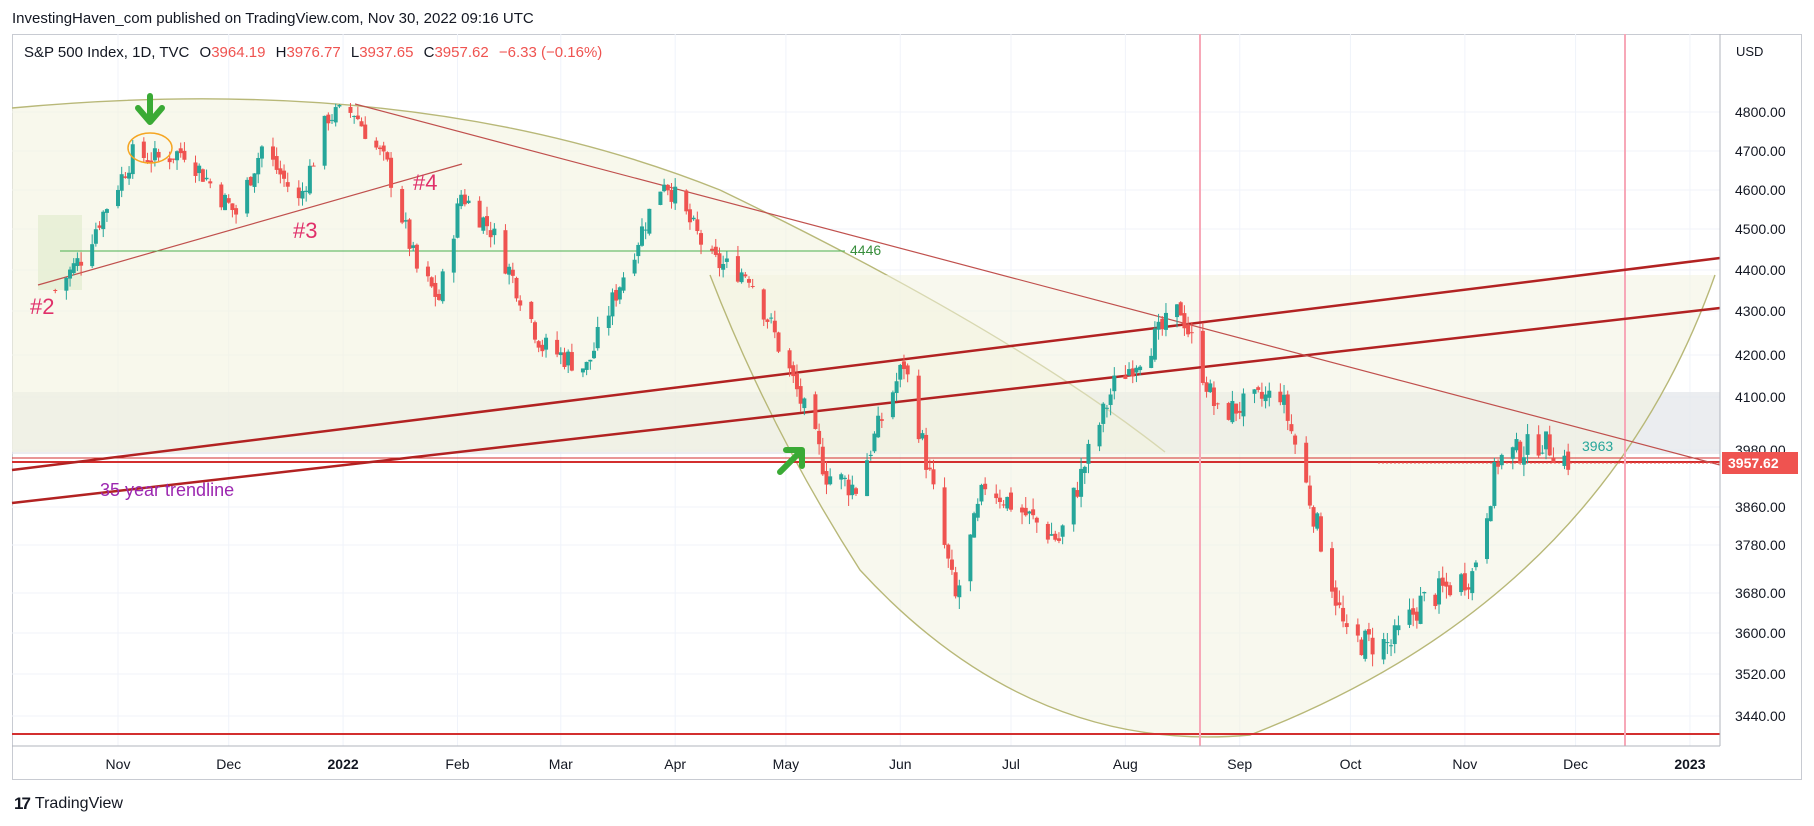 This screenshot has width=1814, height=826. I want to click on y-tick-label: 4500.00, so click(1760, 229).